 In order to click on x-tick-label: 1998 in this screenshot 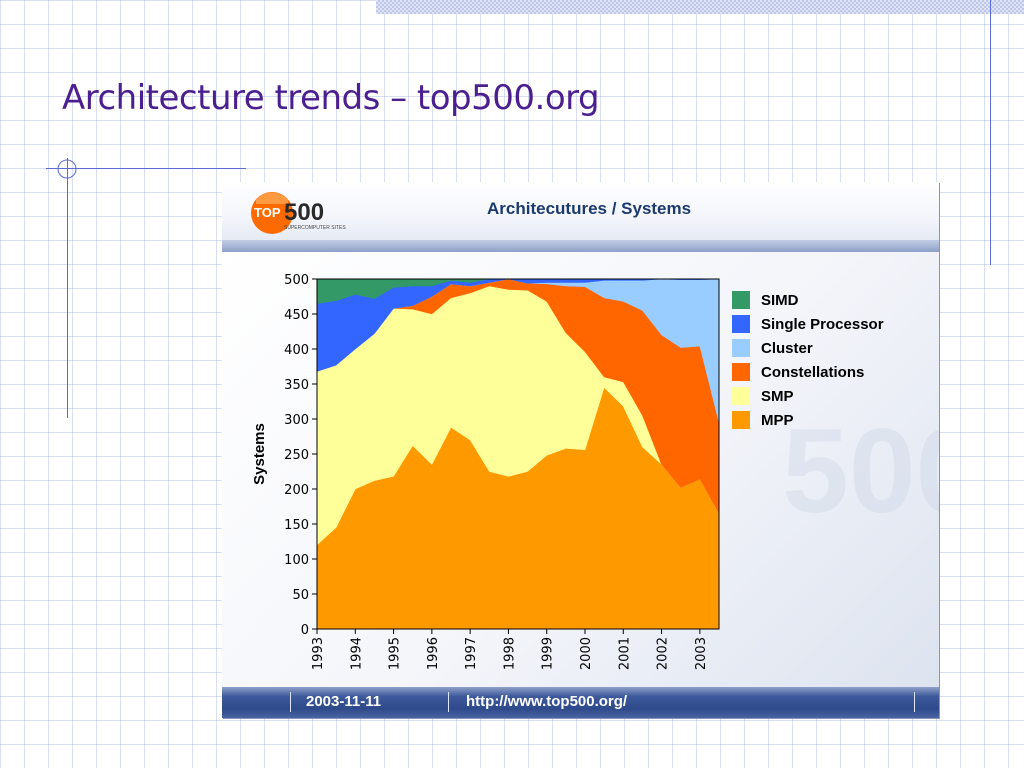, I will do `click(509, 653)`.